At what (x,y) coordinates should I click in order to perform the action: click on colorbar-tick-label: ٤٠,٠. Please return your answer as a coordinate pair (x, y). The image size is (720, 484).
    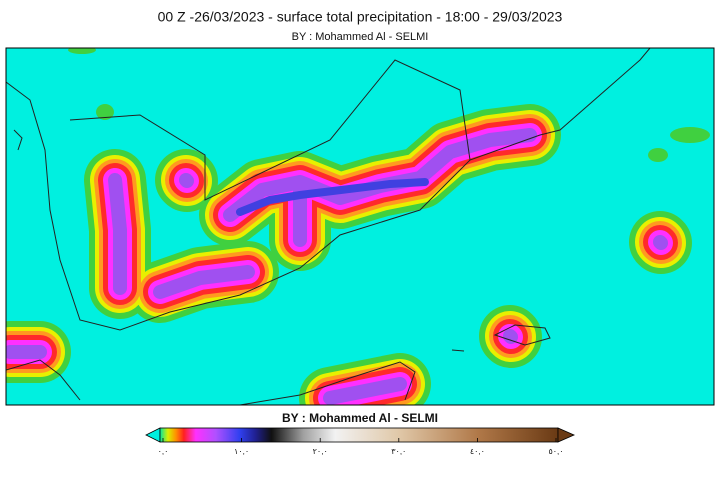
    Looking at the image, I should click on (477, 451).